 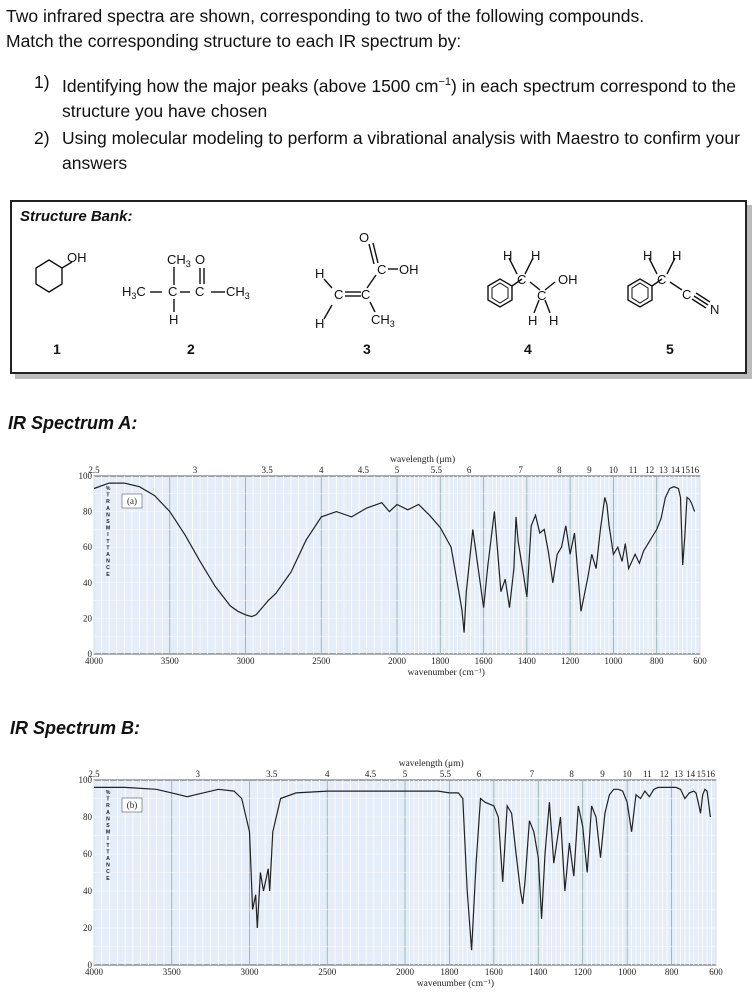 I want to click on step-number: 2), so click(x=42, y=137).